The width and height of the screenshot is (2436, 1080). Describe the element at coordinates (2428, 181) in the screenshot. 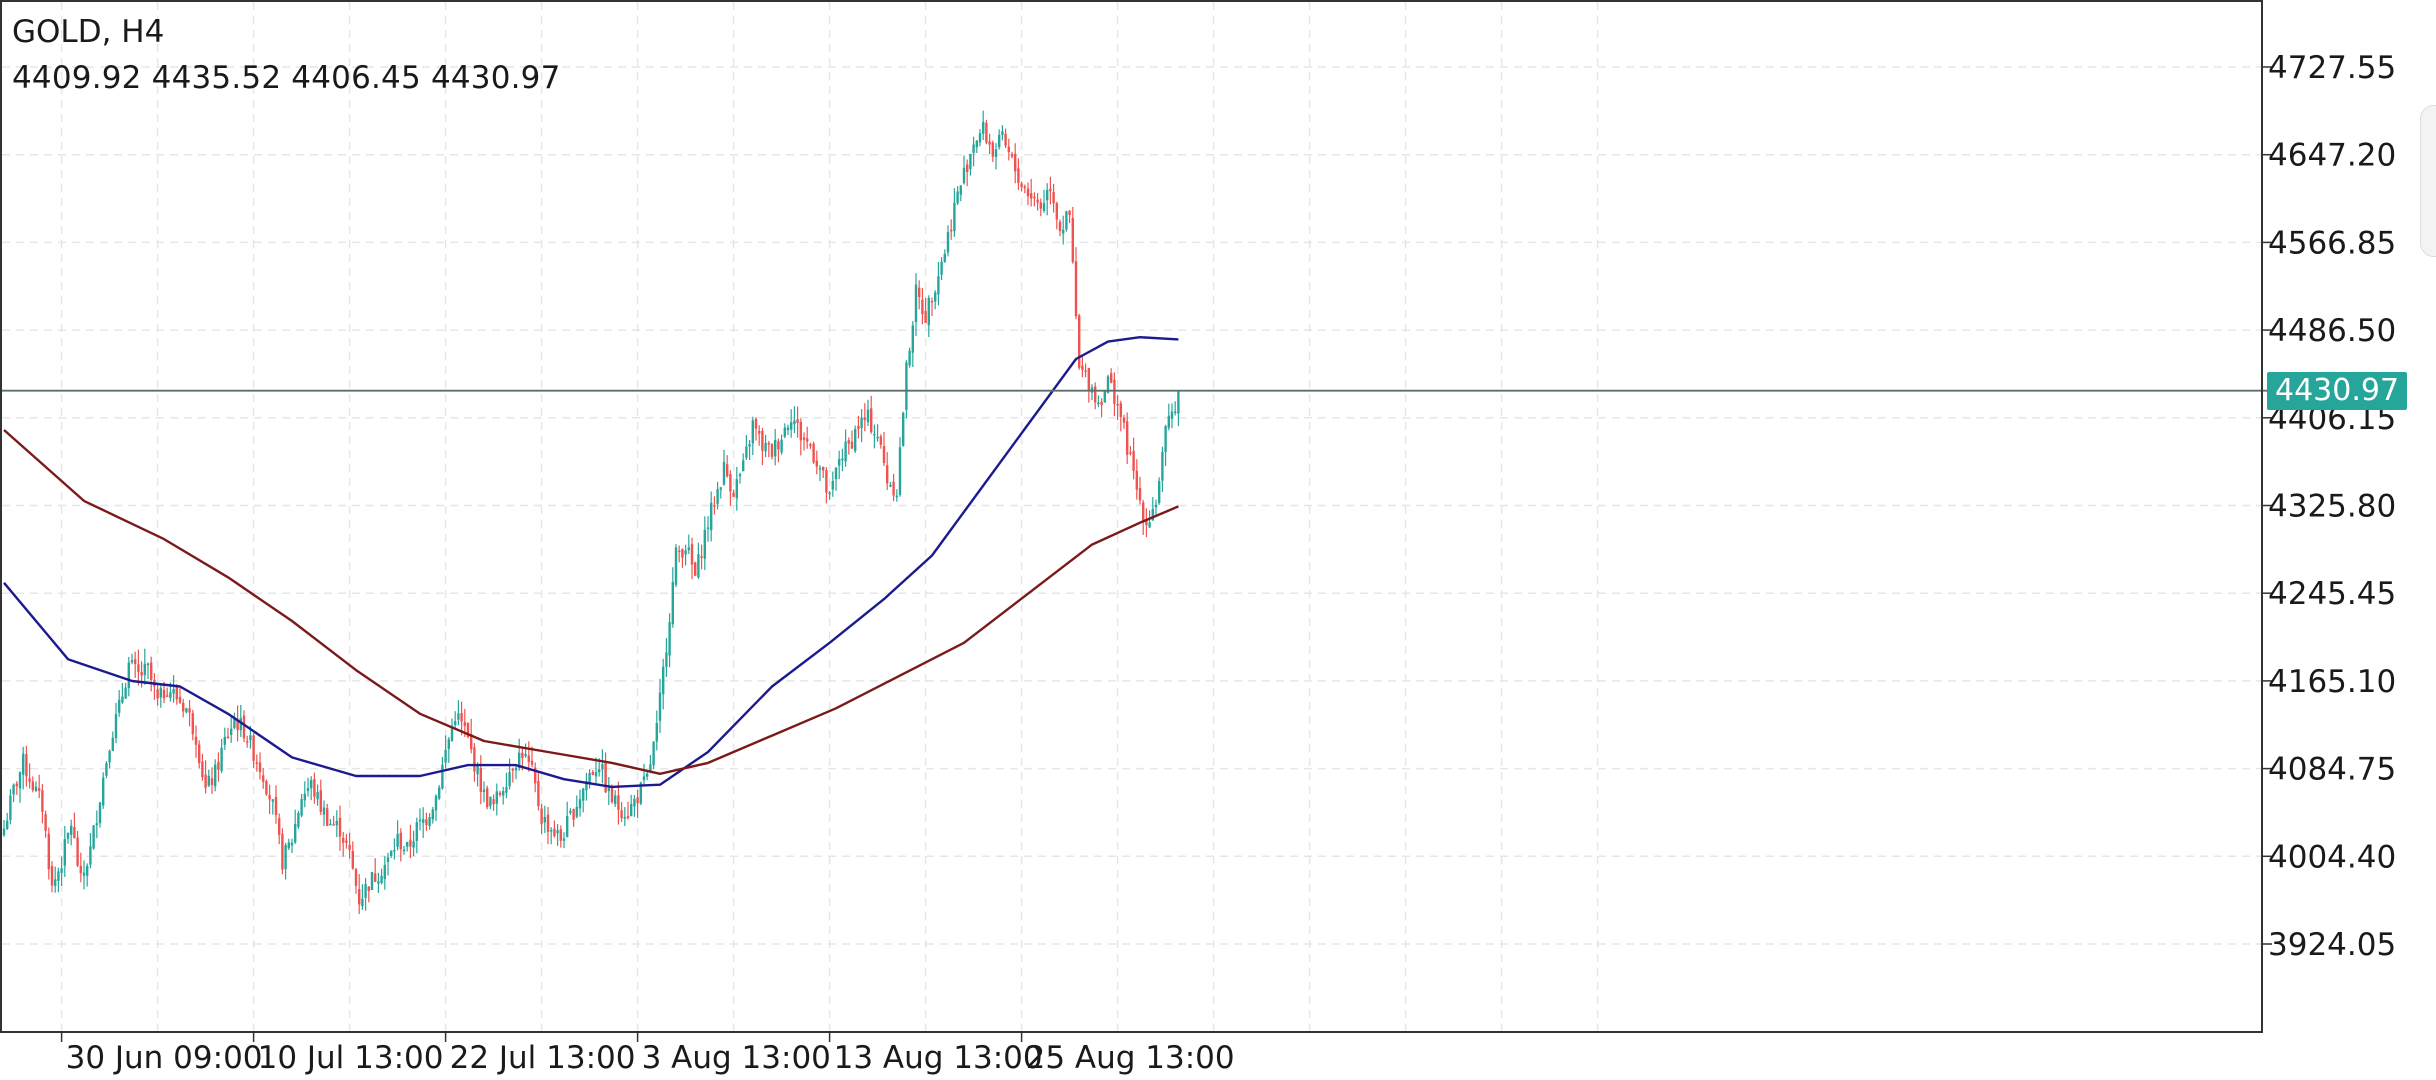

I see `side-panel-handle` at that location.